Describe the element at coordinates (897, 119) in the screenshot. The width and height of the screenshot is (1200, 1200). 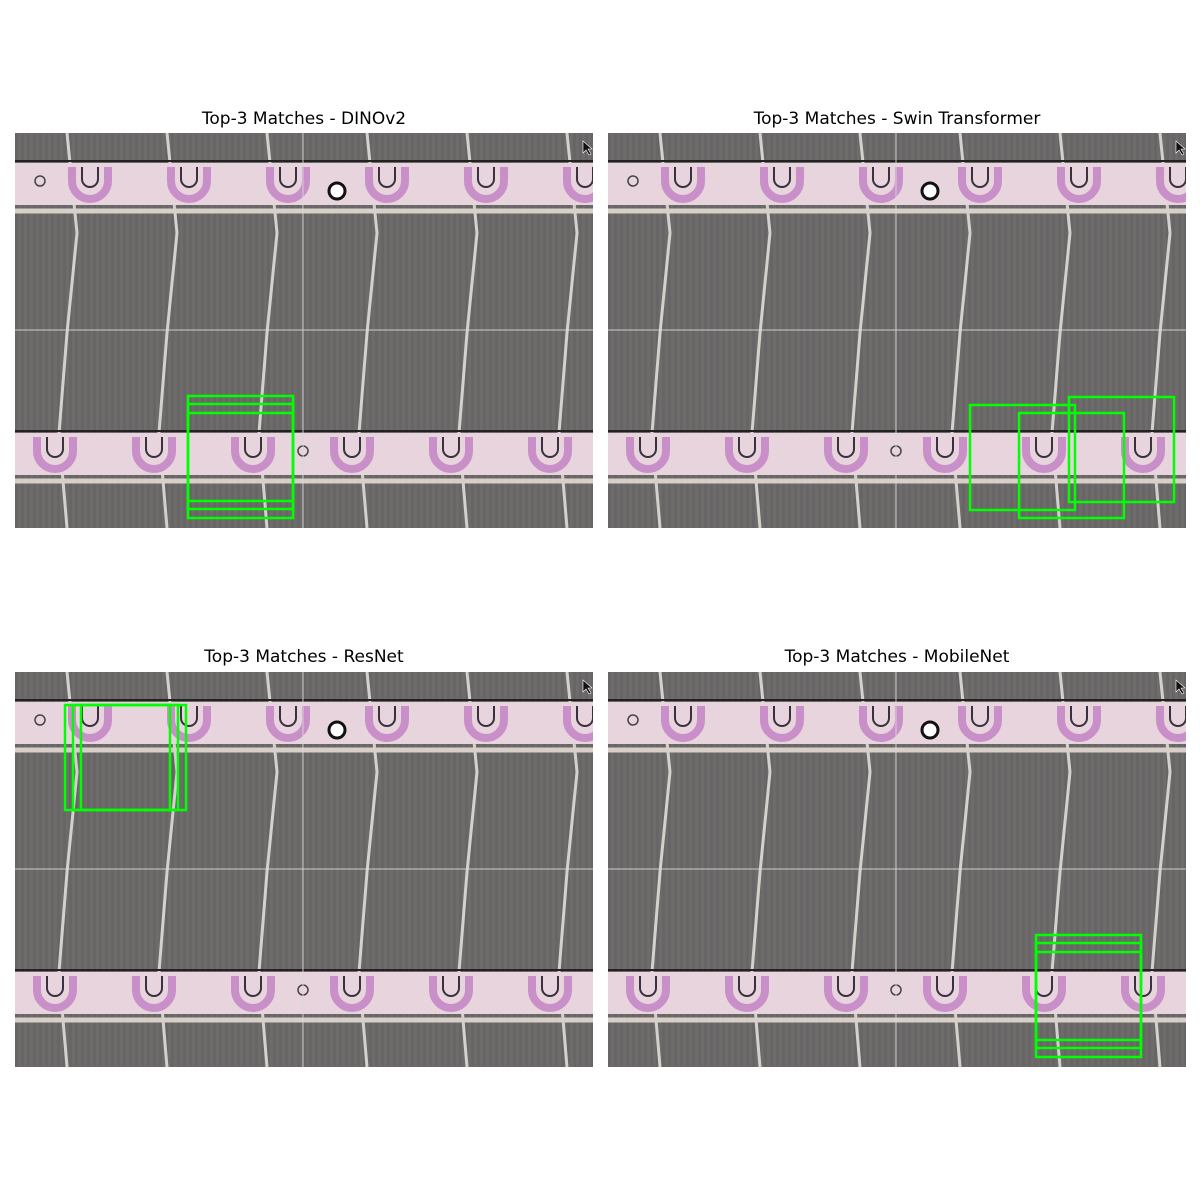
I see `panel-title-swin: Top-3 Matches - Swin Transformer` at that location.